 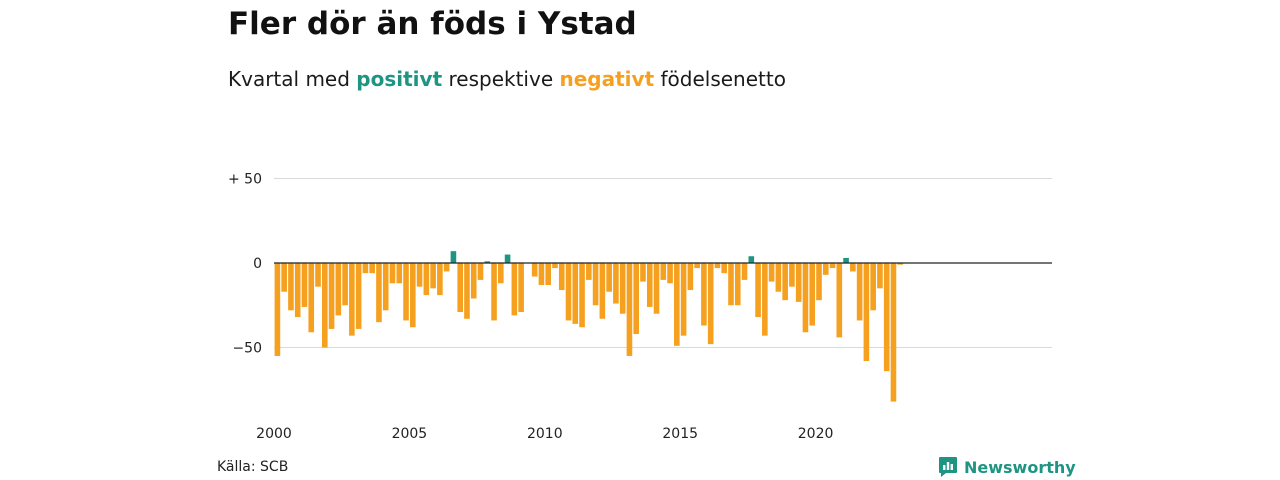 I want to click on subtitle-positive-keyword: positivt, so click(x=399, y=79).